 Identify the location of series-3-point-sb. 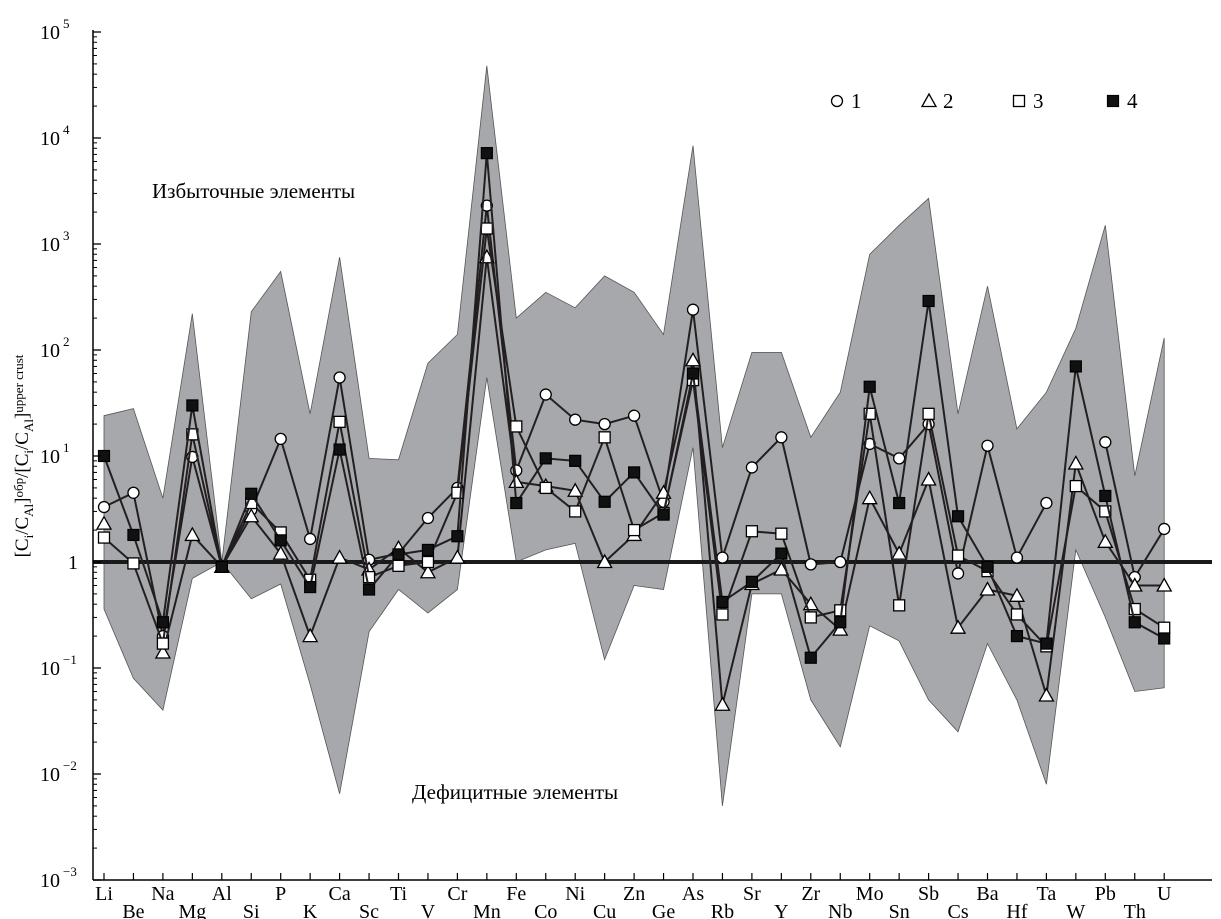
(928, 413).